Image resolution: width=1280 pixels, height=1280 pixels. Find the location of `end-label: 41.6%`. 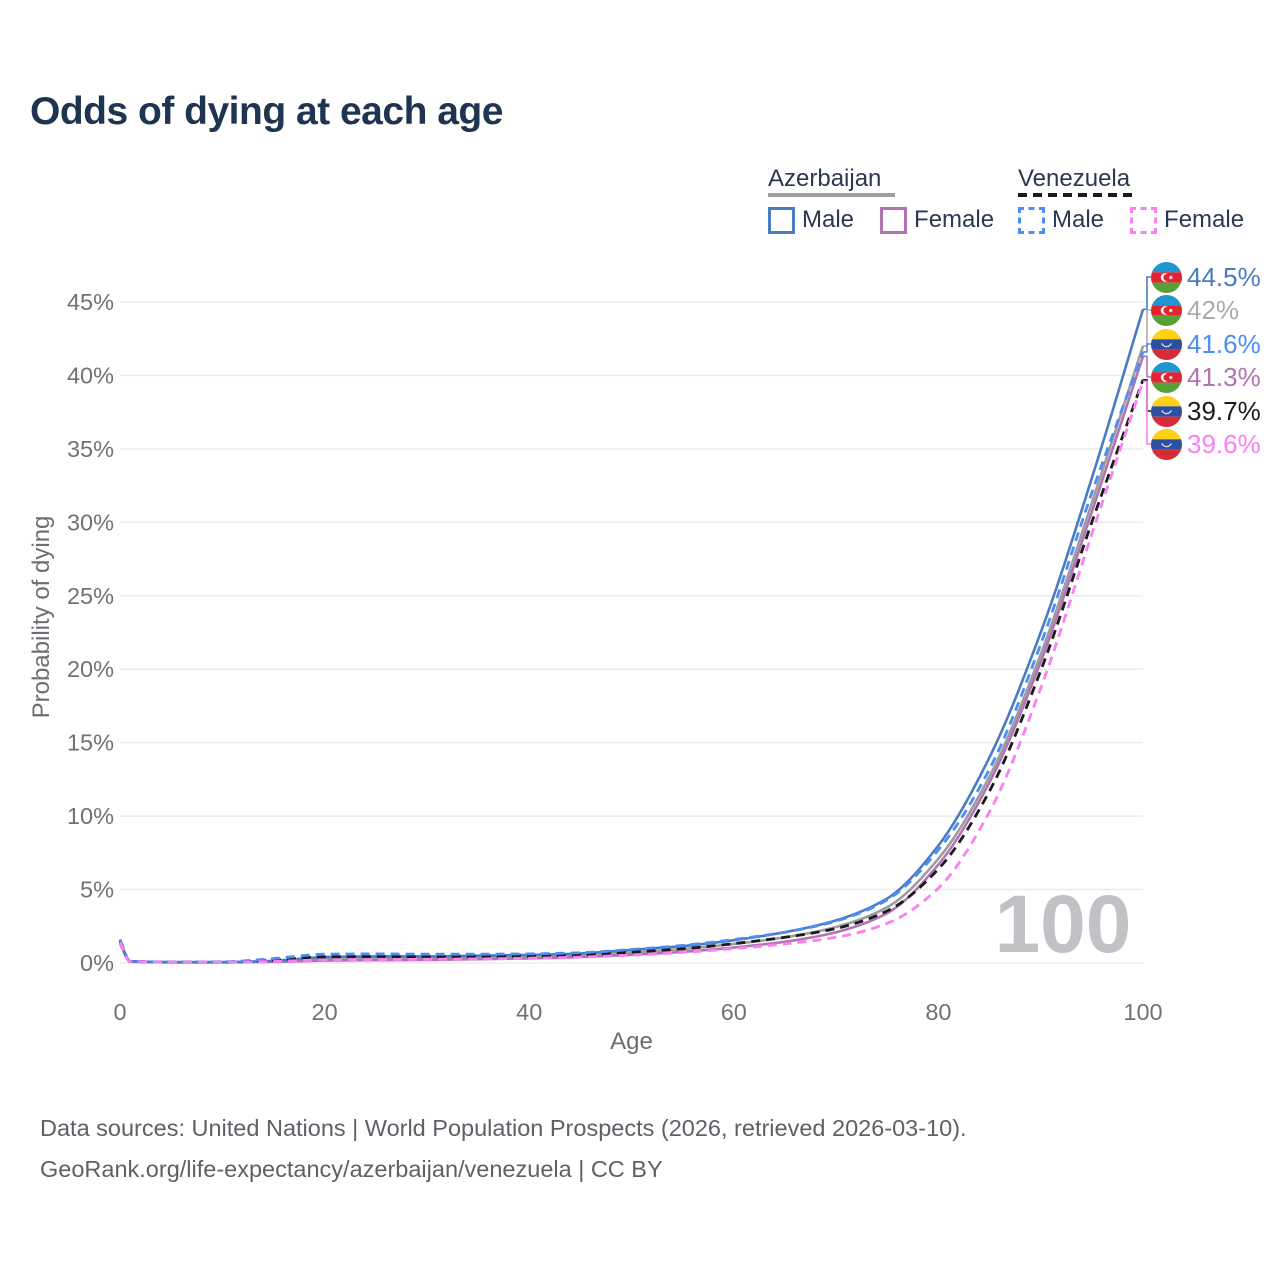

end-label: 41.6% is located at coordinates (1206, 344).